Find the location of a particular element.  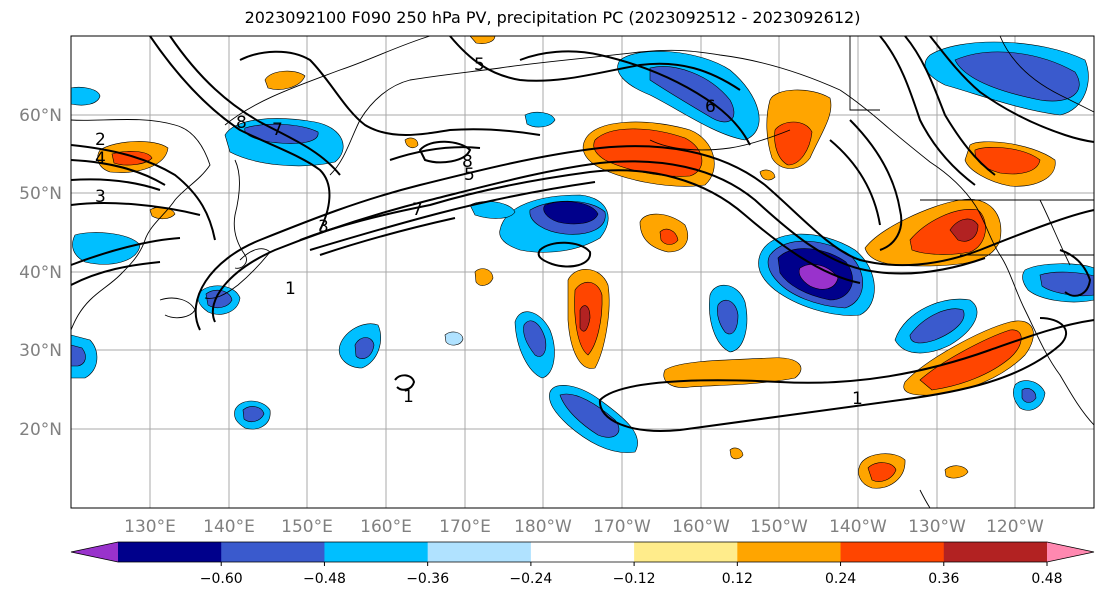

latitude-labels: 60°N 50°N 40°N 30°N 20°N is located at coordinates (40, 273).